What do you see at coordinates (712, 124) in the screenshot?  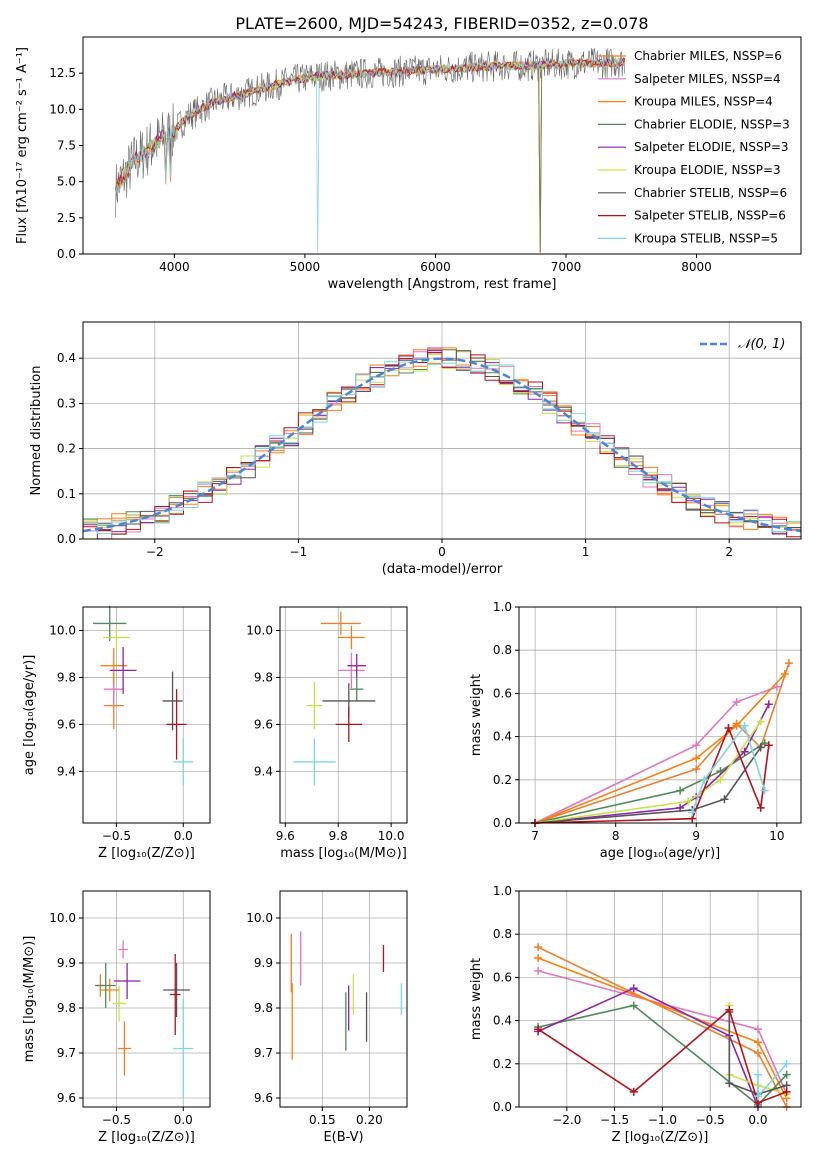 I see `legend-label: Chabrier ELODIE, NSSP=3` at bounding box center [712, 124].